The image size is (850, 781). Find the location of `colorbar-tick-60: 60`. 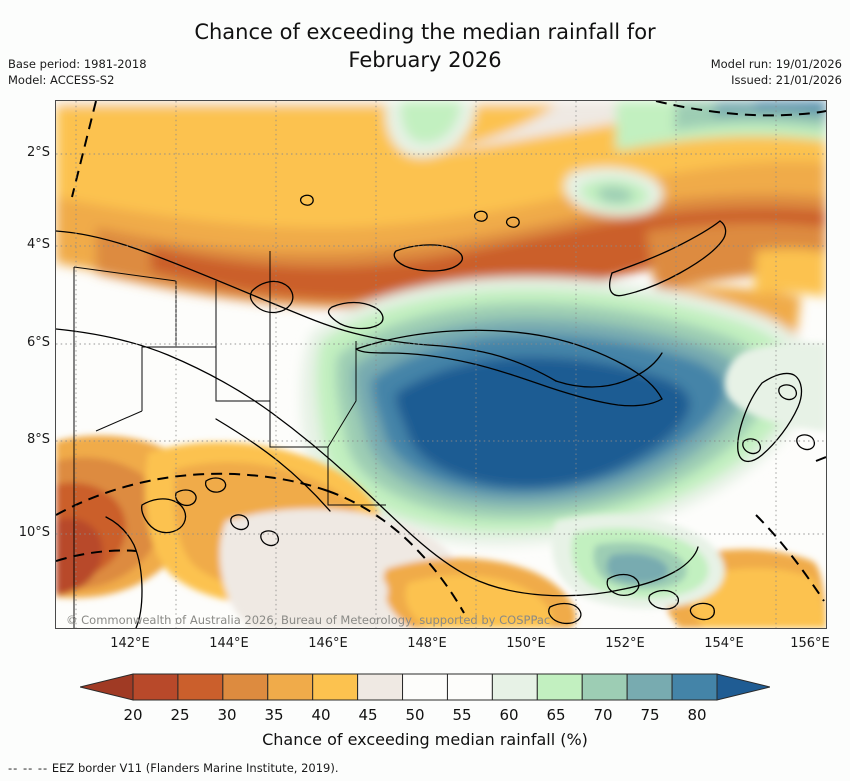

colorbar-tick-60: 60 is located at coordinates (509, 715).